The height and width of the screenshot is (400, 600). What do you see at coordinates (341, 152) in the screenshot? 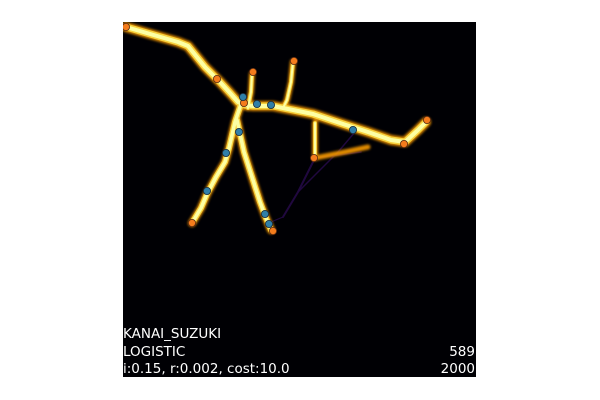
I see `trail-glow-path` at bounding box center [341, 152].